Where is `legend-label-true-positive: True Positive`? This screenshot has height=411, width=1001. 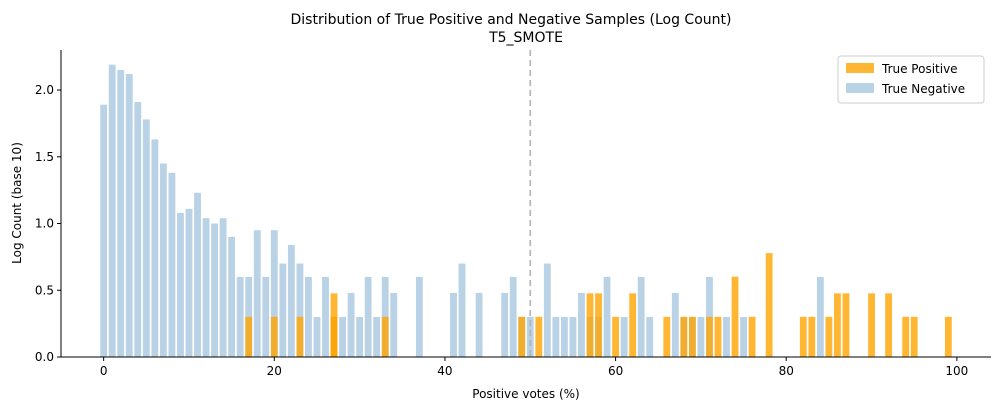 legend-label-true-positive: True Positive is located at coordinates (919, 69).